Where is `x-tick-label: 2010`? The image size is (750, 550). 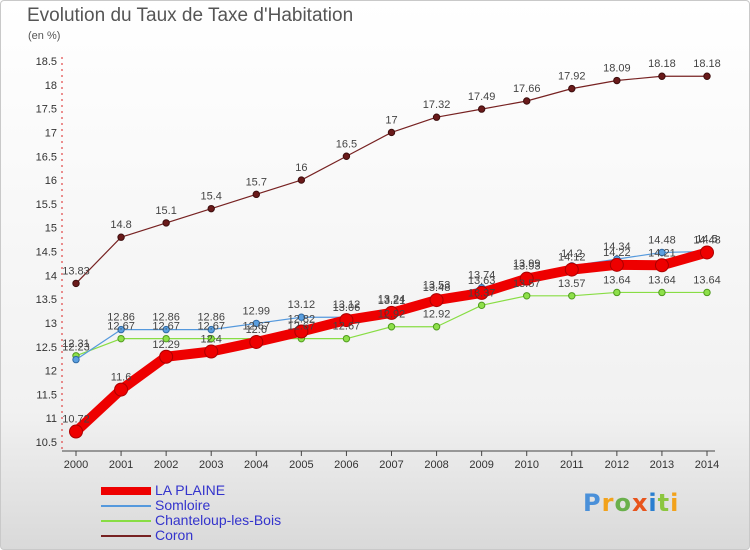
x-tick-label: 2010 is located at coordinates (526, 465).